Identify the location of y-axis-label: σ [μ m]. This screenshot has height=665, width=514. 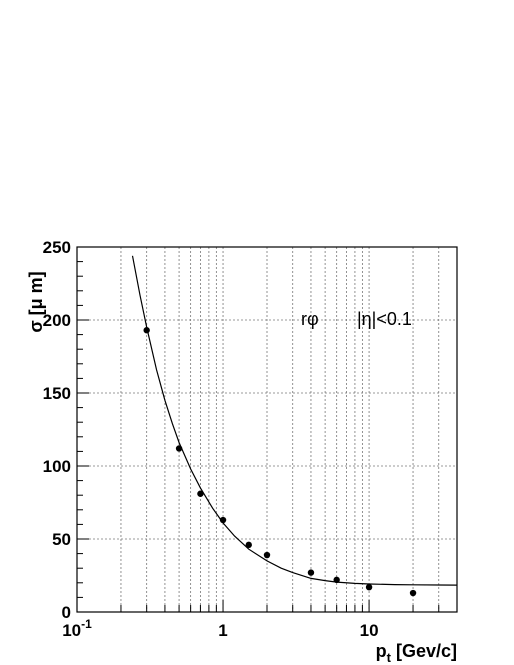
(36, 301).